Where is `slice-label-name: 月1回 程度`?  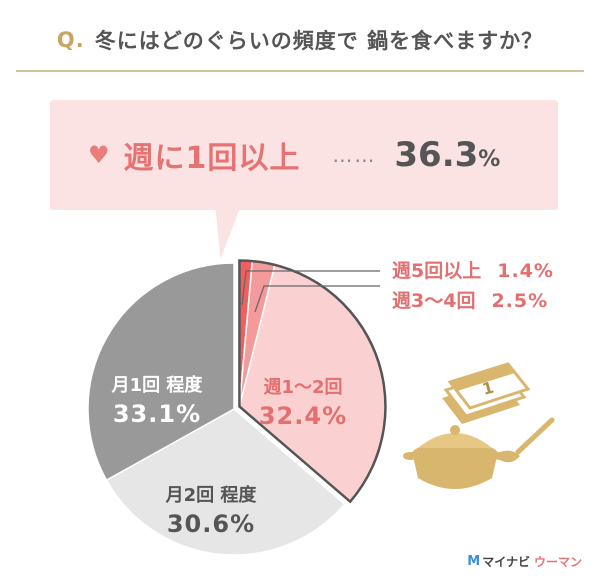 slice-label-name: 月1回 程度 is located at coordinates (157, 385).